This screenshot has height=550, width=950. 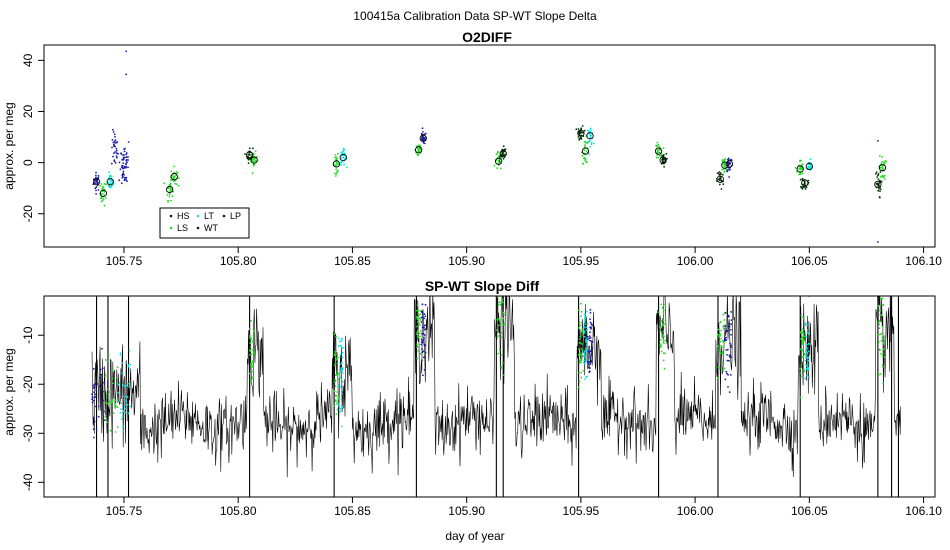 What do you see at coordinates (235, 216) in the screenshot?
I see `legend-label-lp: LP` at bounding box center [235, 216].